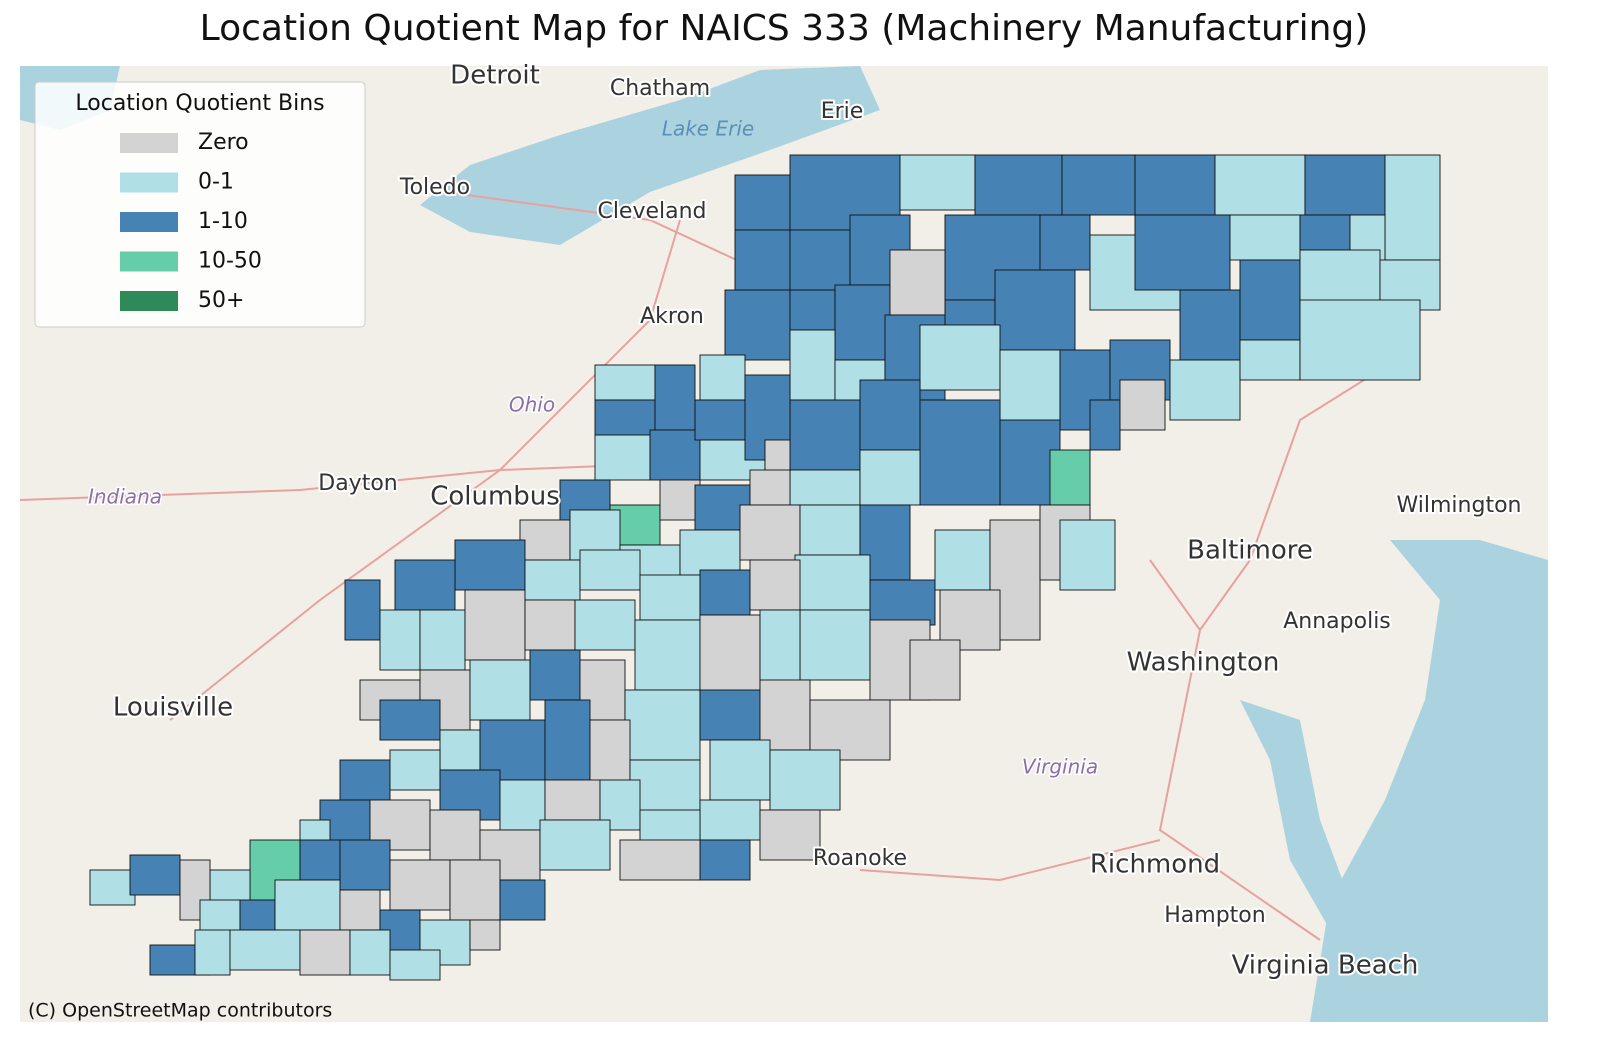 The image size is (1600, 1064). Describe the element at coordinates (672, 316) in the screenshot. I see `place-label: Akron` at that location.